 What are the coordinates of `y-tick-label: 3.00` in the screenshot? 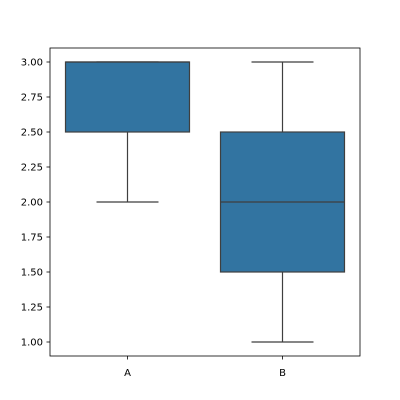 It's located at (32, 63).